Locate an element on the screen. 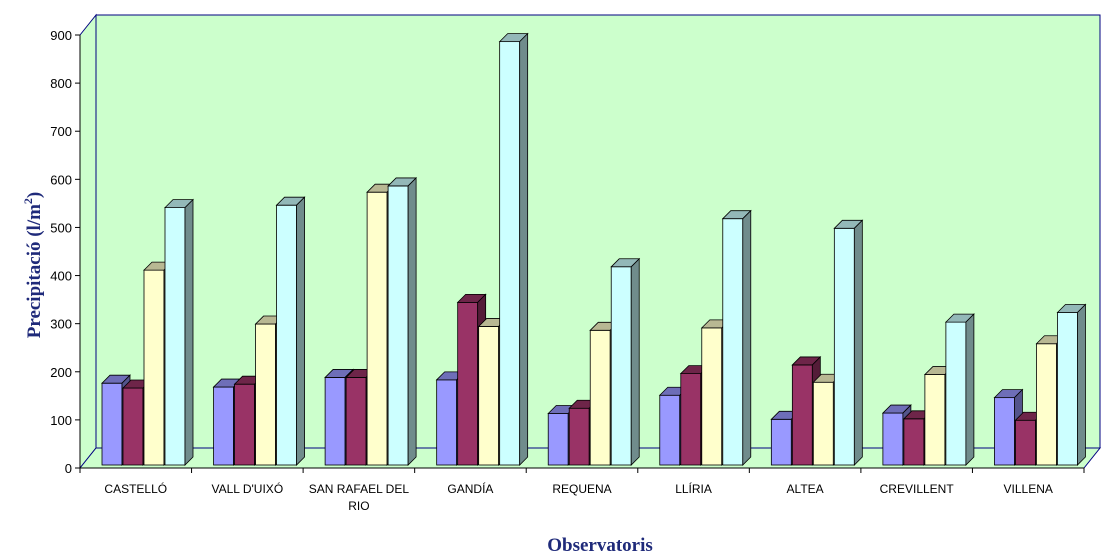  y-tick-label: 300 is located at coordinates (61, 324).